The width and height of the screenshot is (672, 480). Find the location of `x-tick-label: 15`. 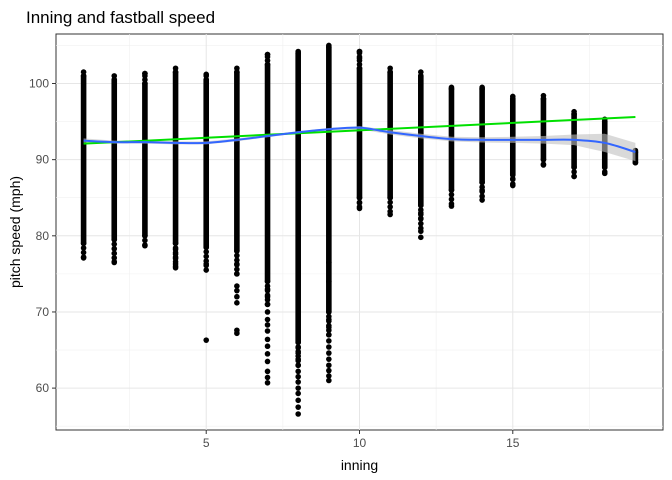

x-tick-label: 15 is located at coordinates (513, 443).